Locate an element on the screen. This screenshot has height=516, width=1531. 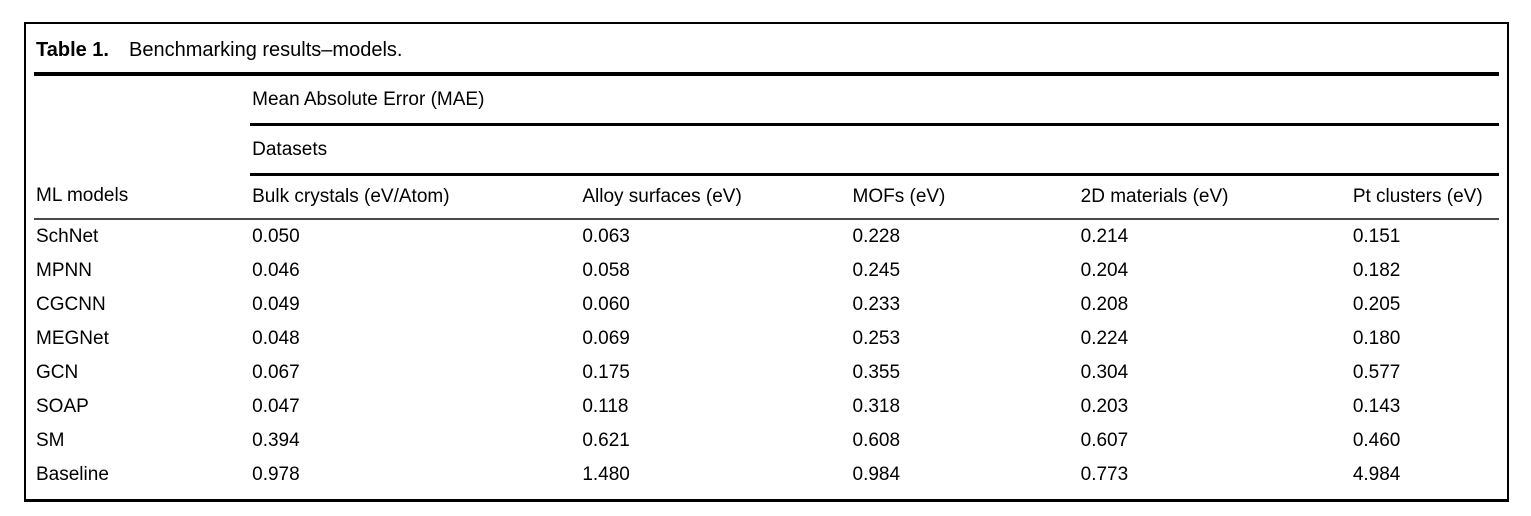
value-cell: 0.460 is located at coordinates (1376, 440).